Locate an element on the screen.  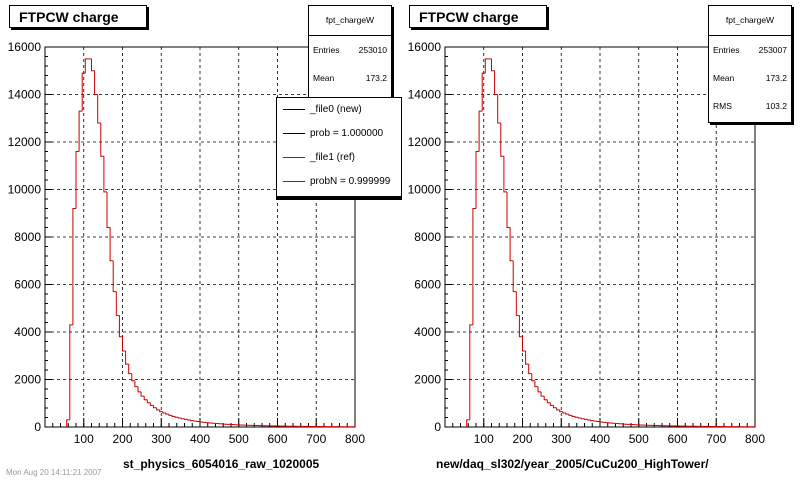
stats-value: 253007 is located at coordinates (772, 50).